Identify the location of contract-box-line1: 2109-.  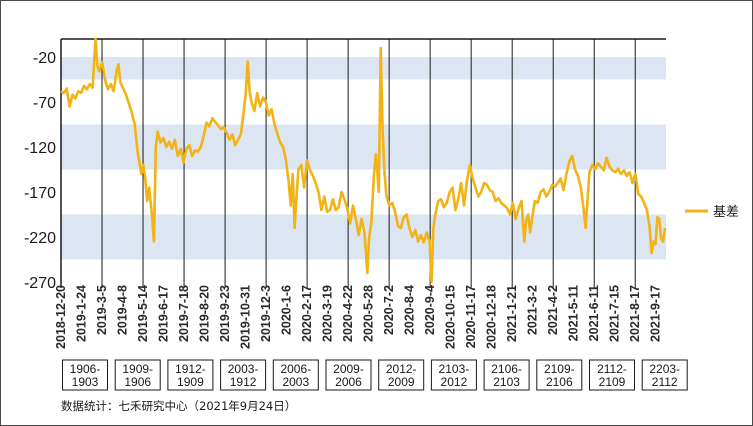
(559, 369).